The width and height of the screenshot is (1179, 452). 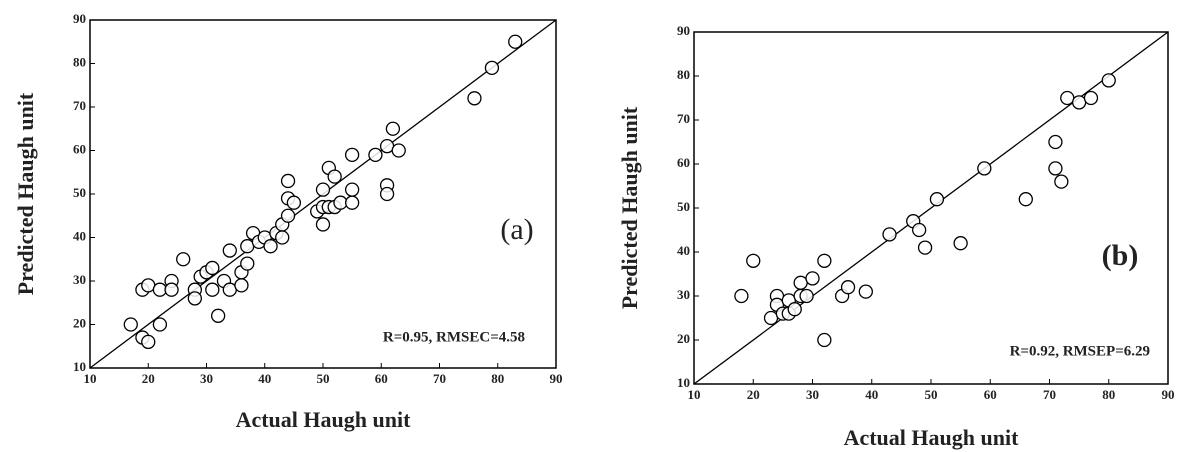 I want to click on annotation: (b), so click(x=1120, y=255).